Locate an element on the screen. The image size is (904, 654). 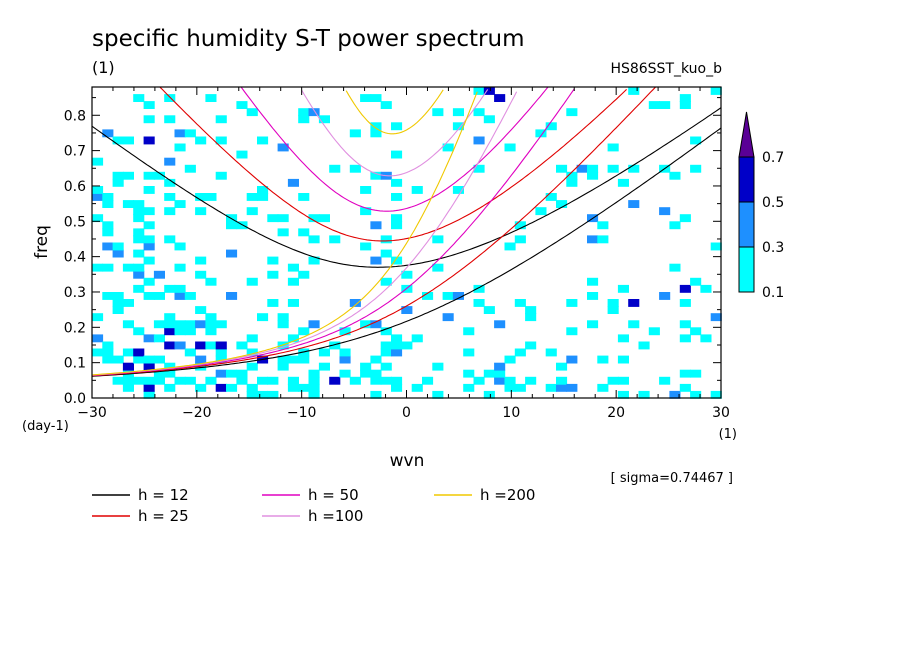
colorbar-level-label: 0.7 is located at coordinates (773, 158).